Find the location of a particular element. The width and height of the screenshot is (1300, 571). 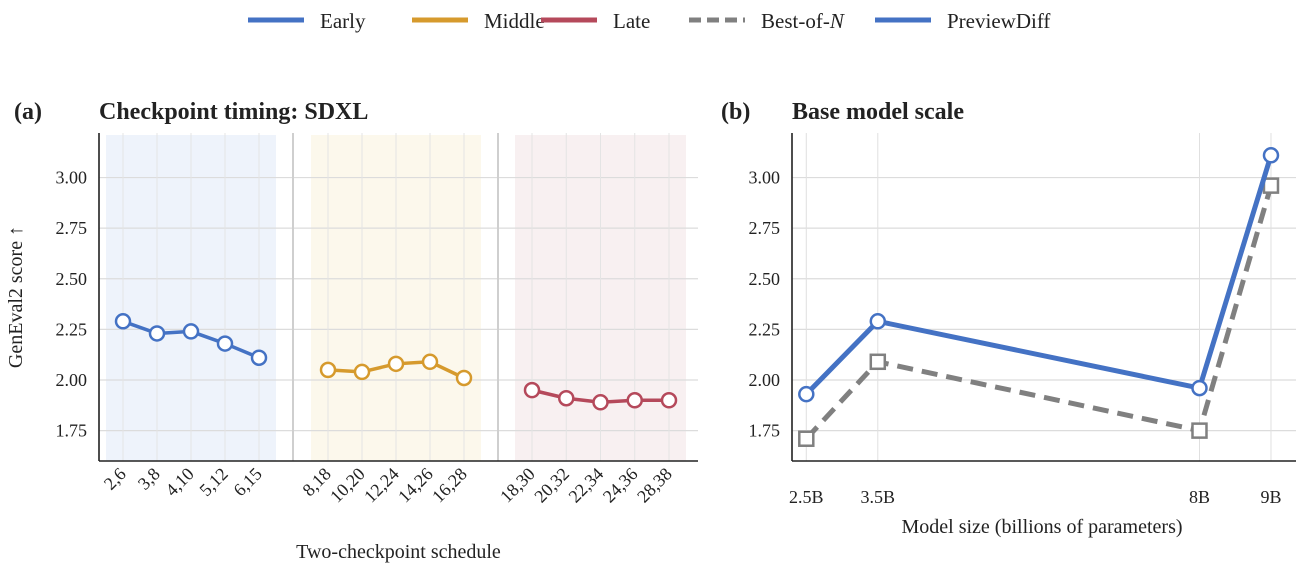

x-tick-label: 9B is located at coordinates (1270, 497).